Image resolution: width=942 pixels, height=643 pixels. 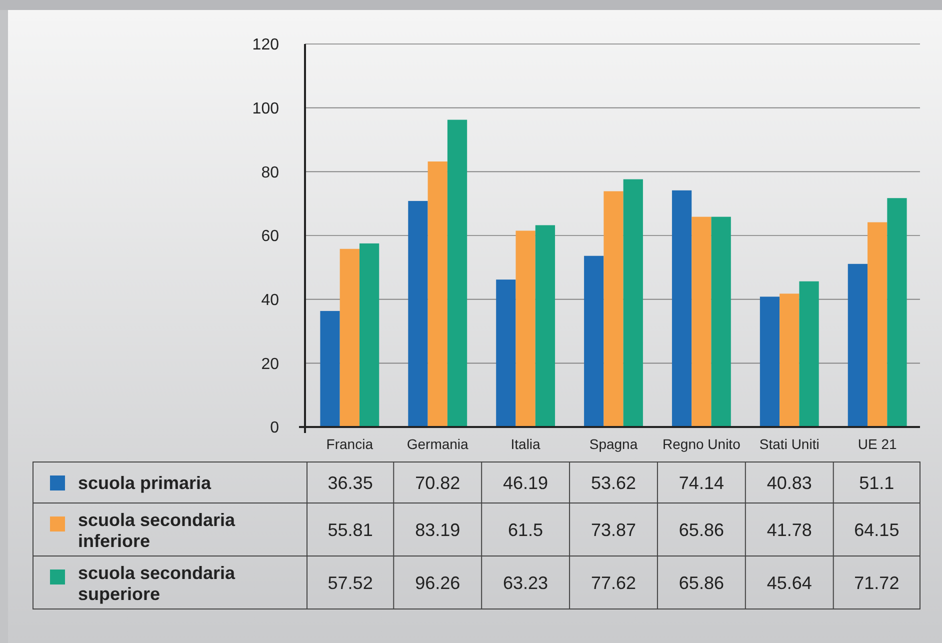 What do you see at coordinates (157, 530) in the screenshot?
I see `legend-label: scuola secondaria inferiore` at bounding box center [157, 530].